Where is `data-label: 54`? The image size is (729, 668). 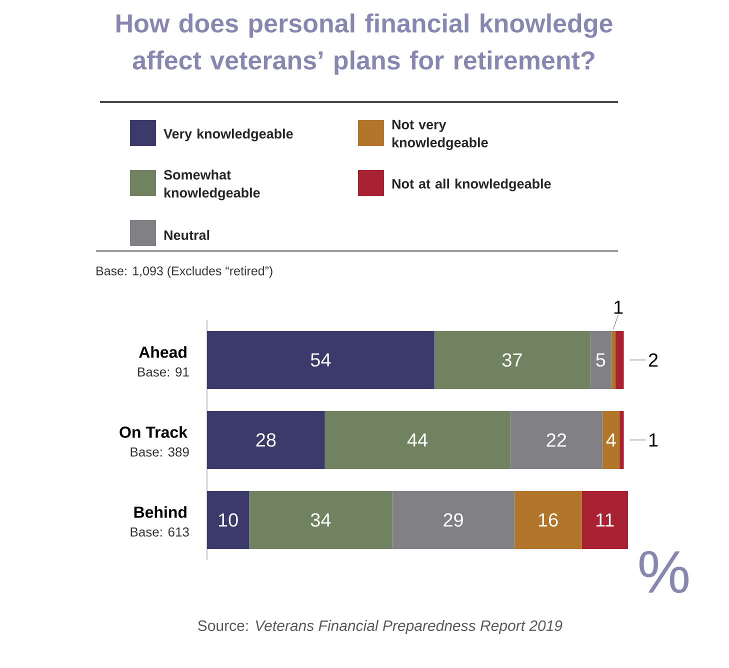
data-label: 54 is located at coordinates (320, 360).